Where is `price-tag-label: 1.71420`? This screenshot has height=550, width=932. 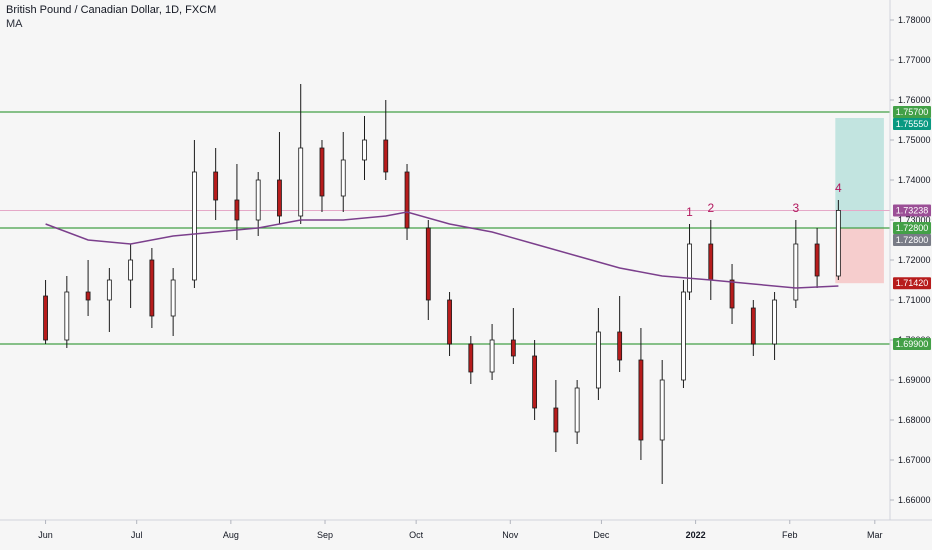 price-tag-label: 1.71420 is located at coordinates (912, 283).